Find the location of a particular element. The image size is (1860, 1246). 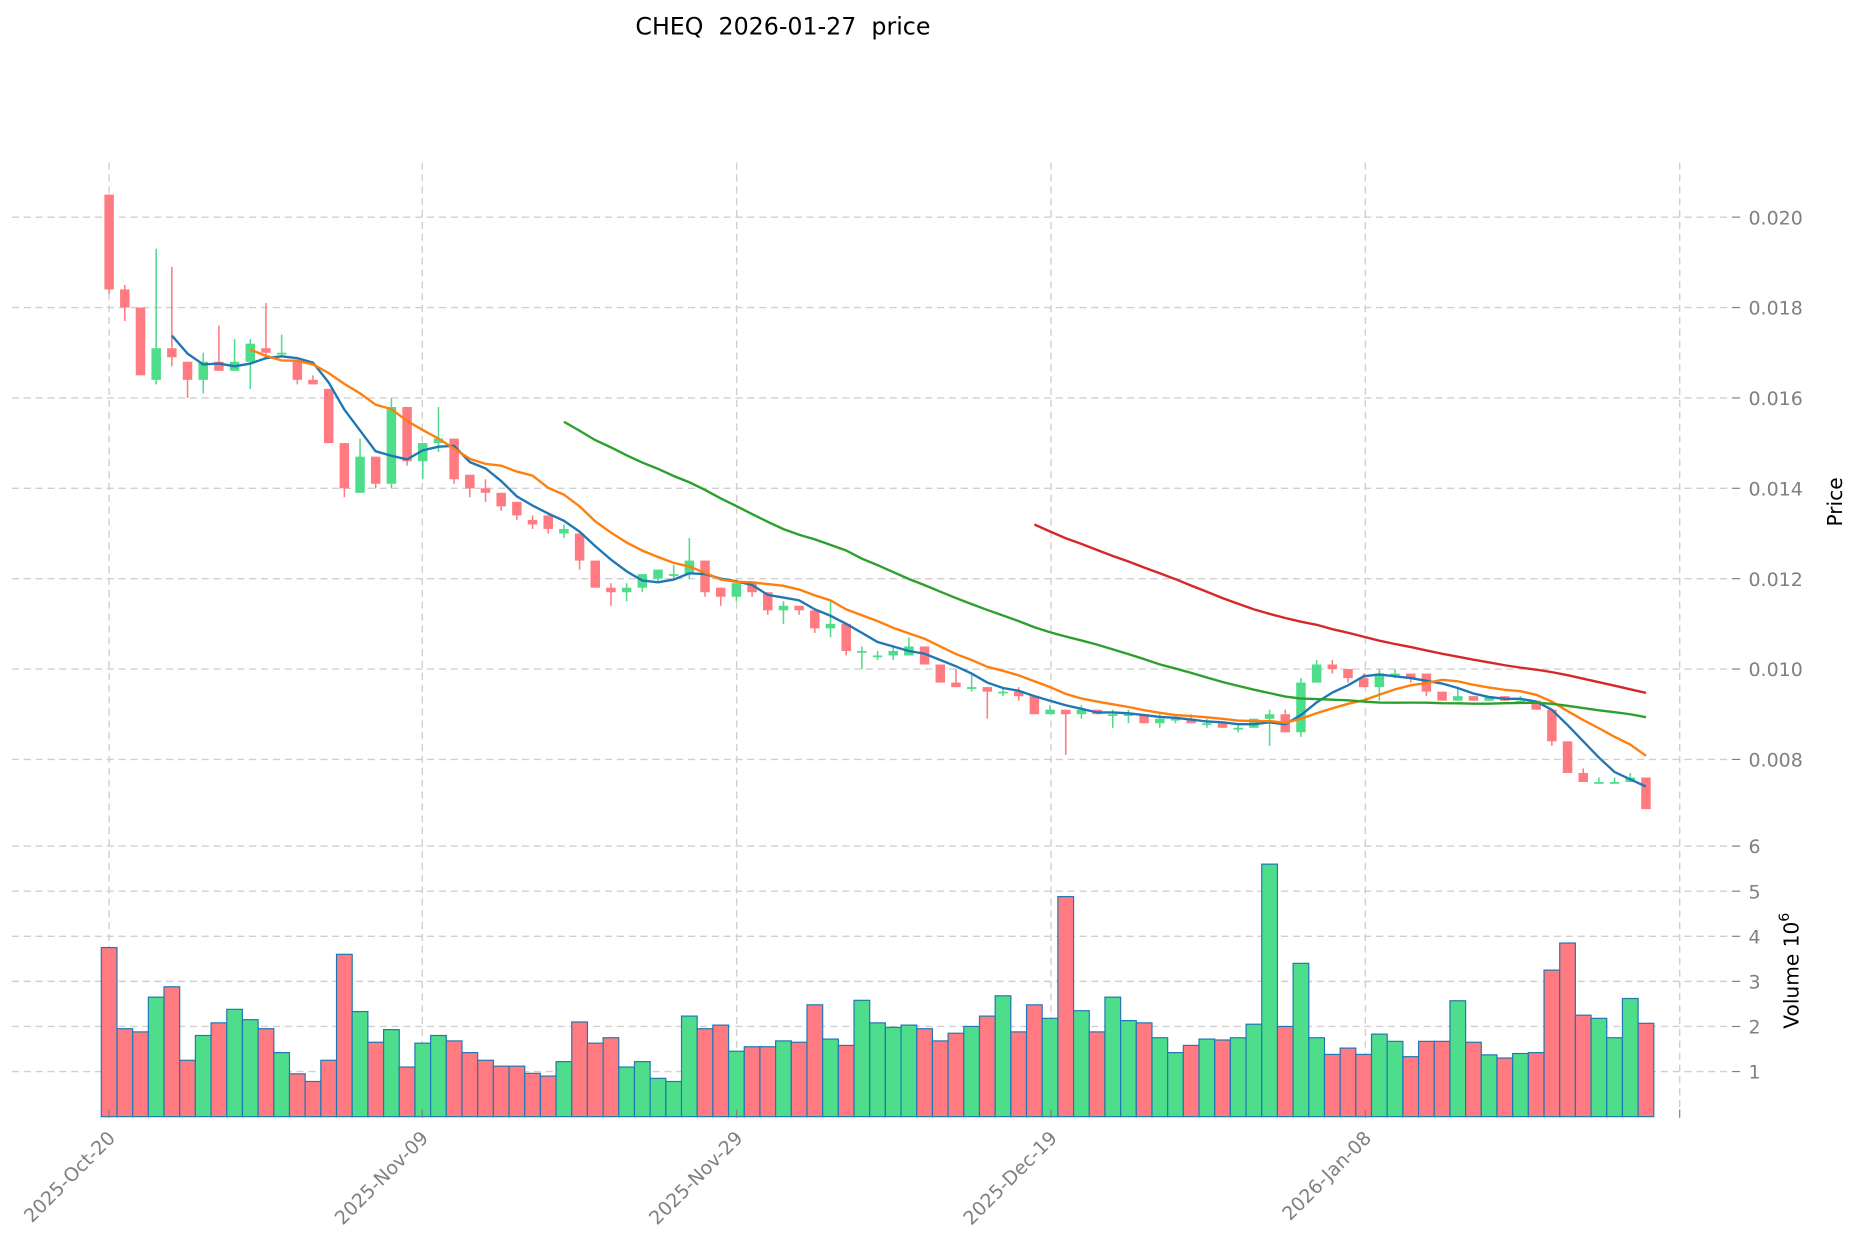

volume-tick-label: 5 is located at coordinates (1754, 892).